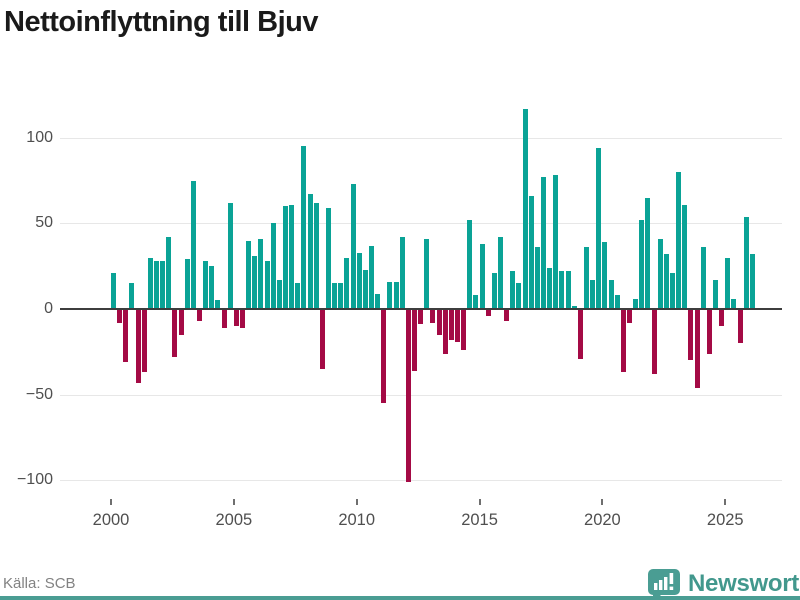 Image resolution: width=800 pixels, height=600 pixels. I want to click on brand-name: Newsworthy, so click(744, 583).